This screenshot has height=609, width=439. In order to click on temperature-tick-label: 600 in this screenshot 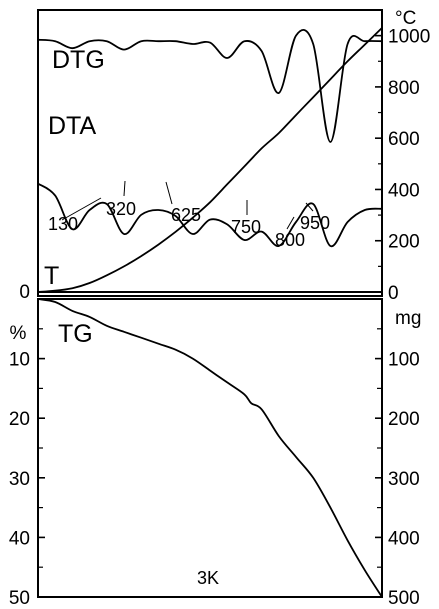, I will do `click(404, 139)`.